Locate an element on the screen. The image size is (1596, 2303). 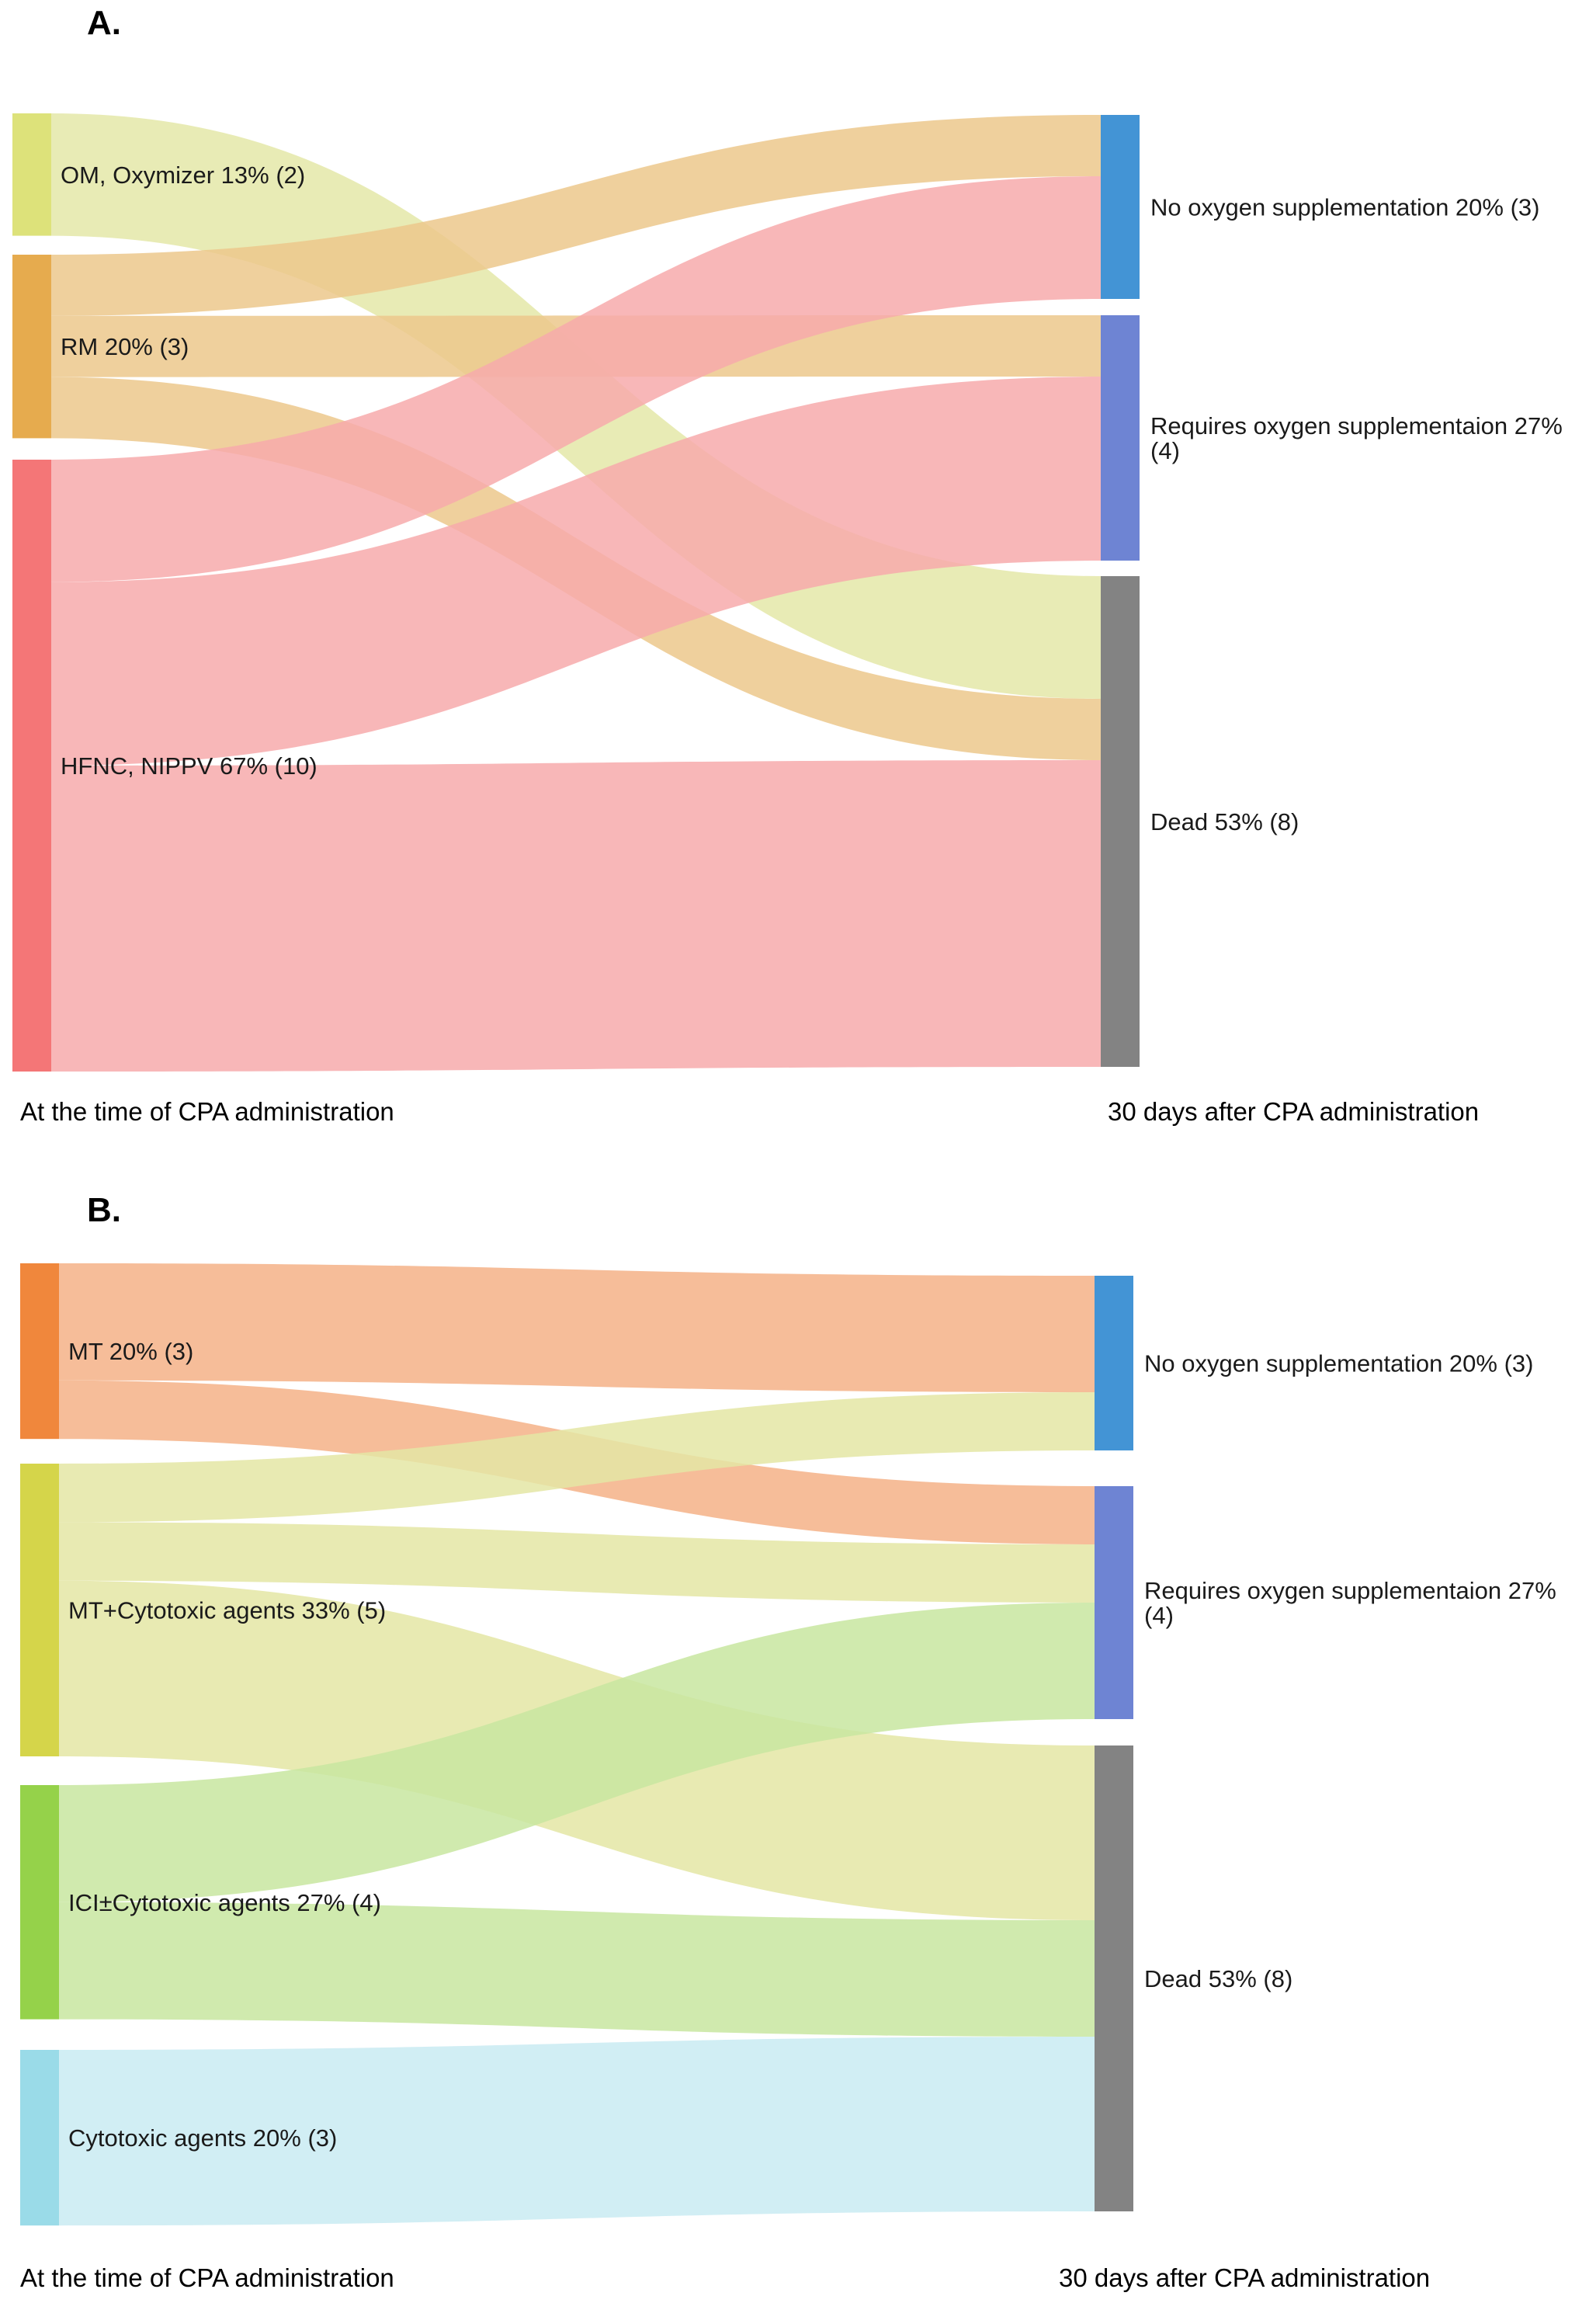
panel-a-label-noo2: No oxygen supplementation 20% (3) is located at coordinates (1344, 207).